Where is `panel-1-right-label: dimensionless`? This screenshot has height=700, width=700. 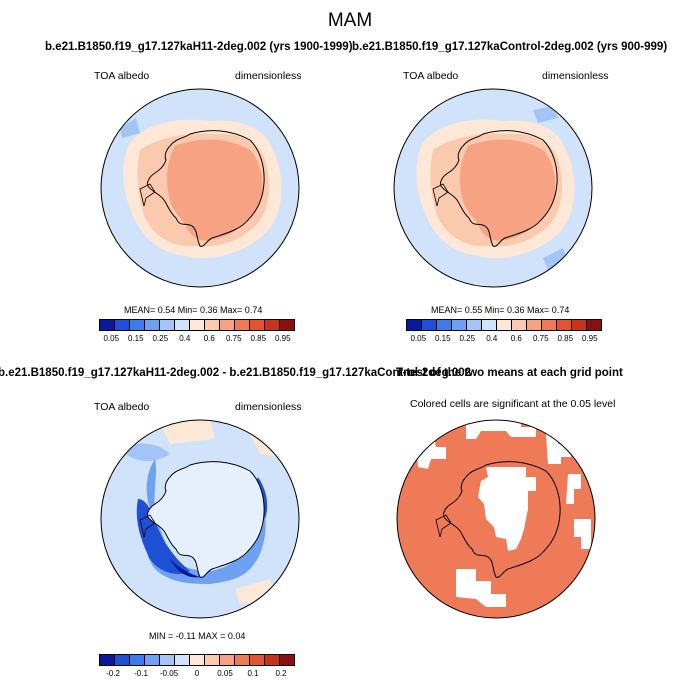
panel-1-right-label: dimensionless is located at coordinates (268, 76).